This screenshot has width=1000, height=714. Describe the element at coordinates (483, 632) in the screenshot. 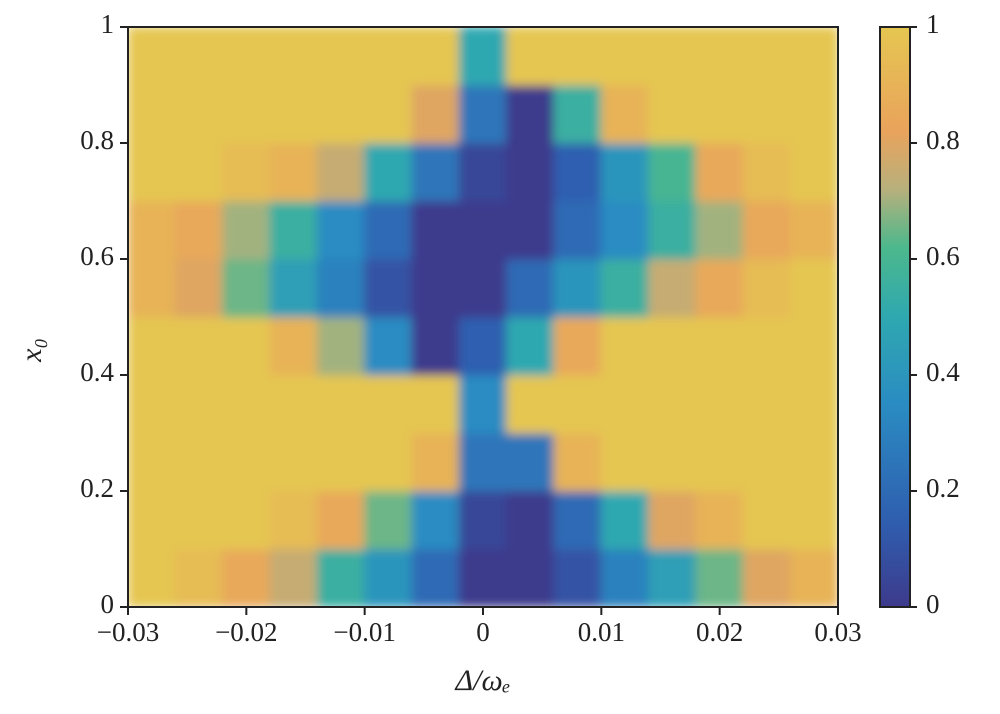

I see `x-tick-label: 0` at that location.